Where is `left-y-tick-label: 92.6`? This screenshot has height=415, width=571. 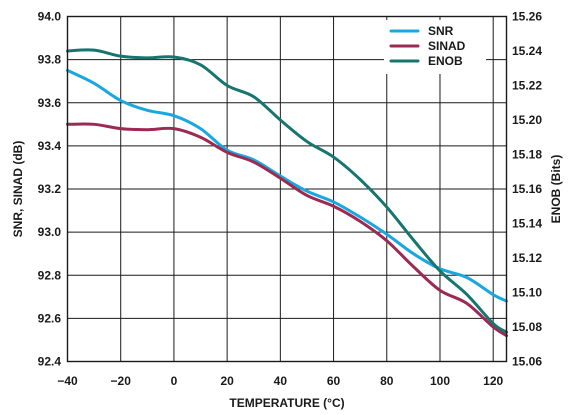 left-y-tick-label: 92.6 is located at coordinates (50, 318).